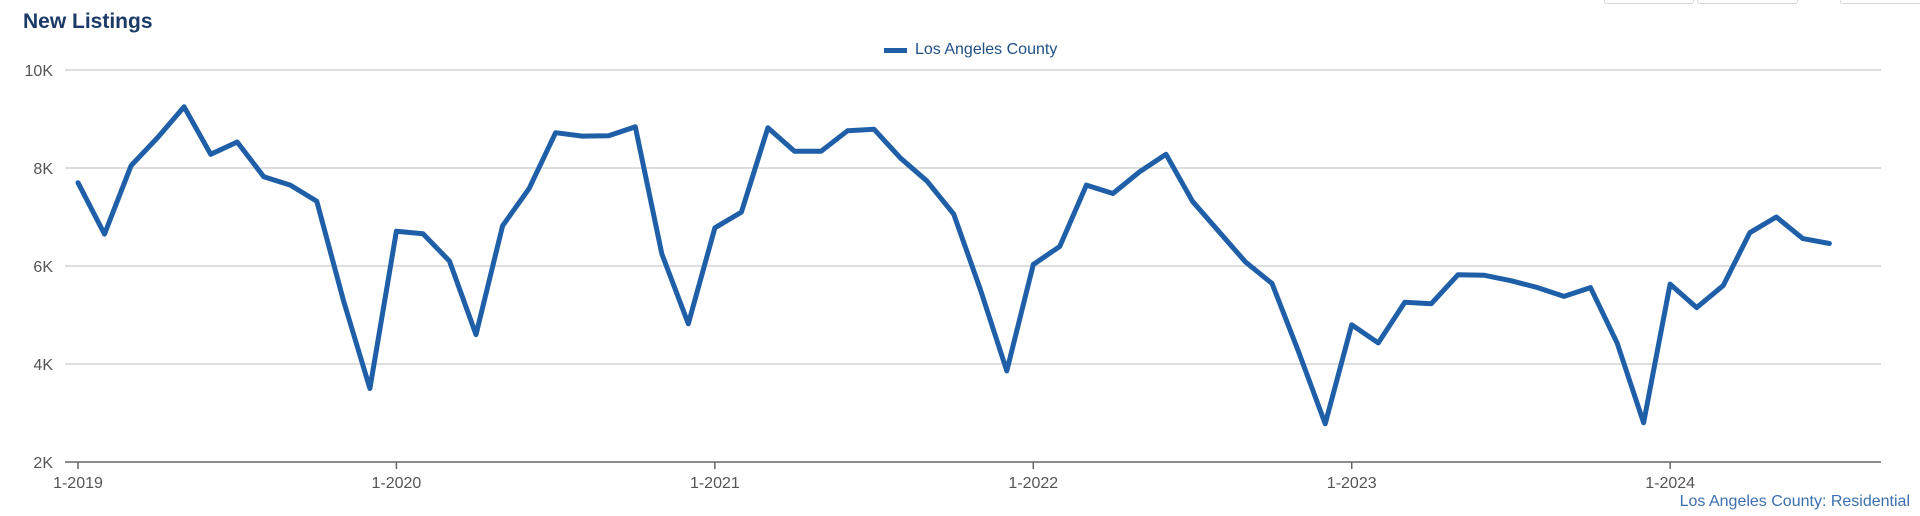 The height and width of the screenshot is (516, 1920). What do you see at coordinates (1352, 483) in the screenshot?
I see `x-tick-label: 1-2023` at bounding box center [1352, 483].